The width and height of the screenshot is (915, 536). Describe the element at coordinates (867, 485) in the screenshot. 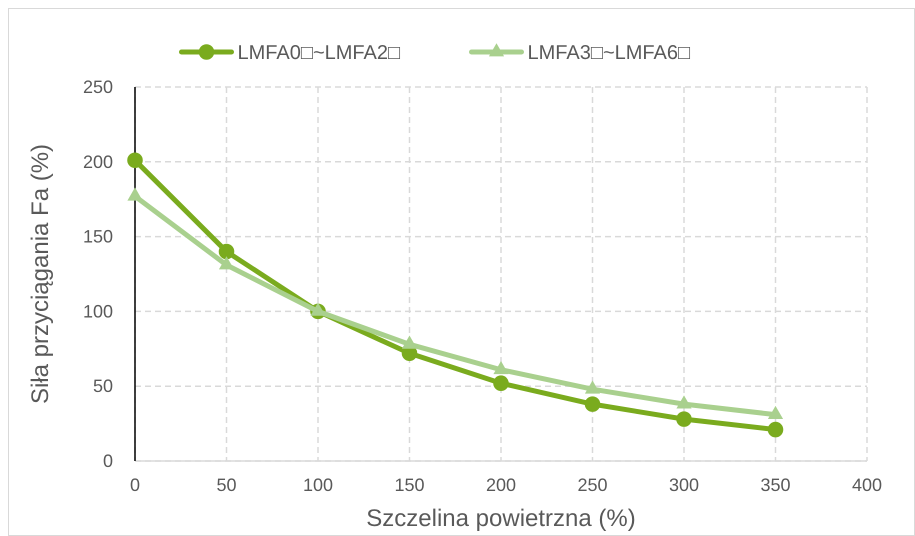

I see `x-tick-label: 400` at that location.